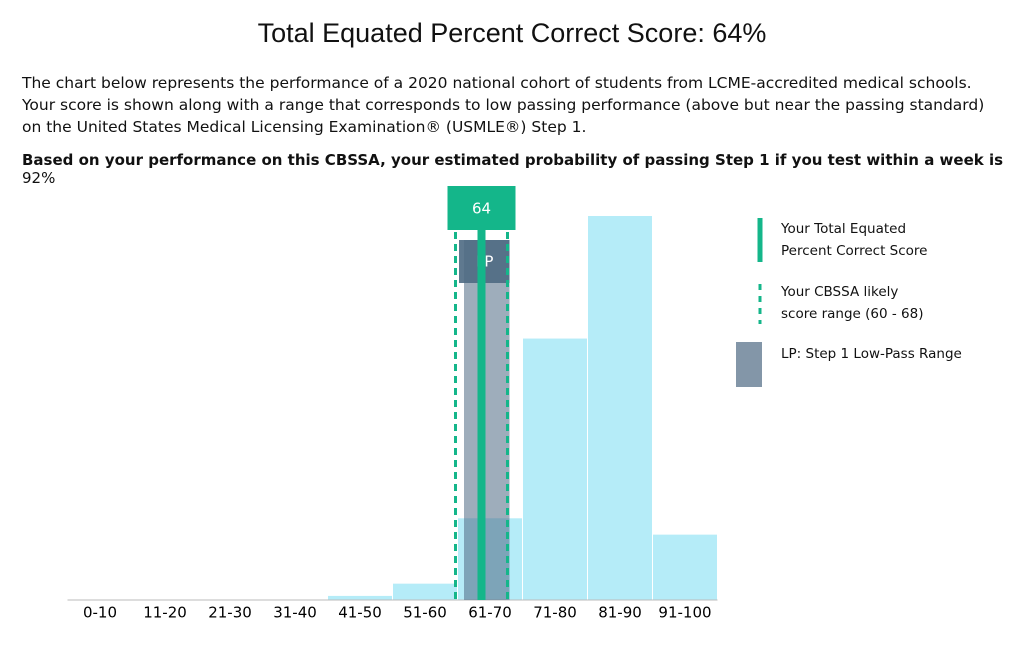  Describe the element at coordinates (100, 613) in the screenshot. I see `x-tick-label: 0-10` at that location.